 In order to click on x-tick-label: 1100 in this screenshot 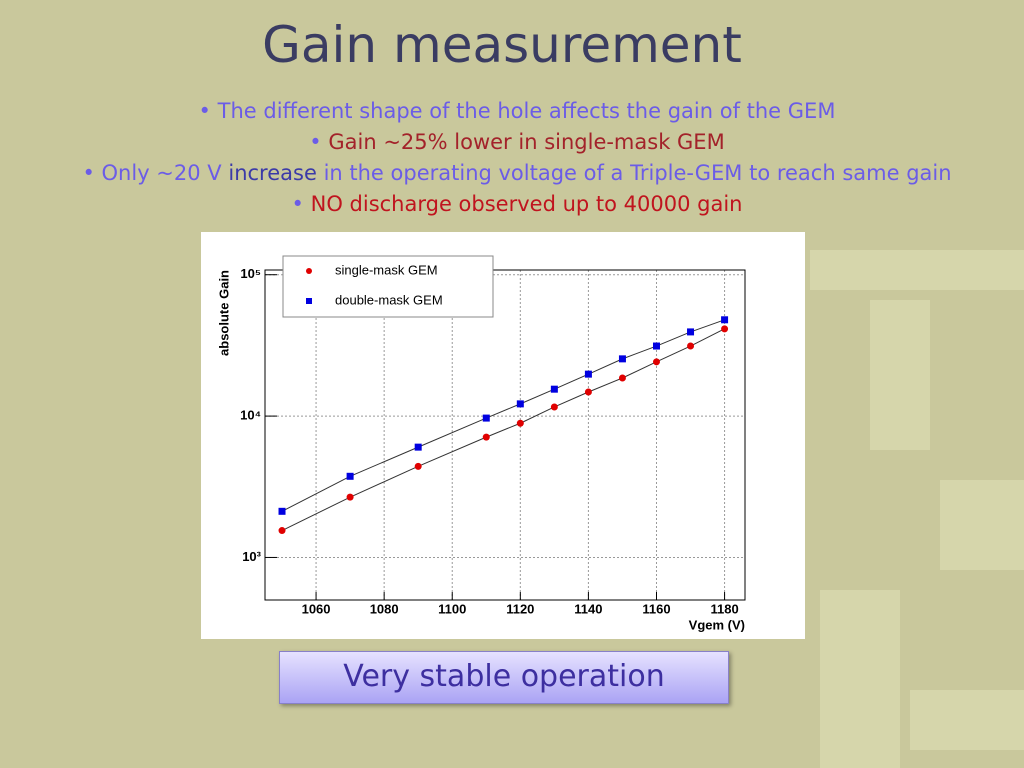, I will do `click(452, 608)`.